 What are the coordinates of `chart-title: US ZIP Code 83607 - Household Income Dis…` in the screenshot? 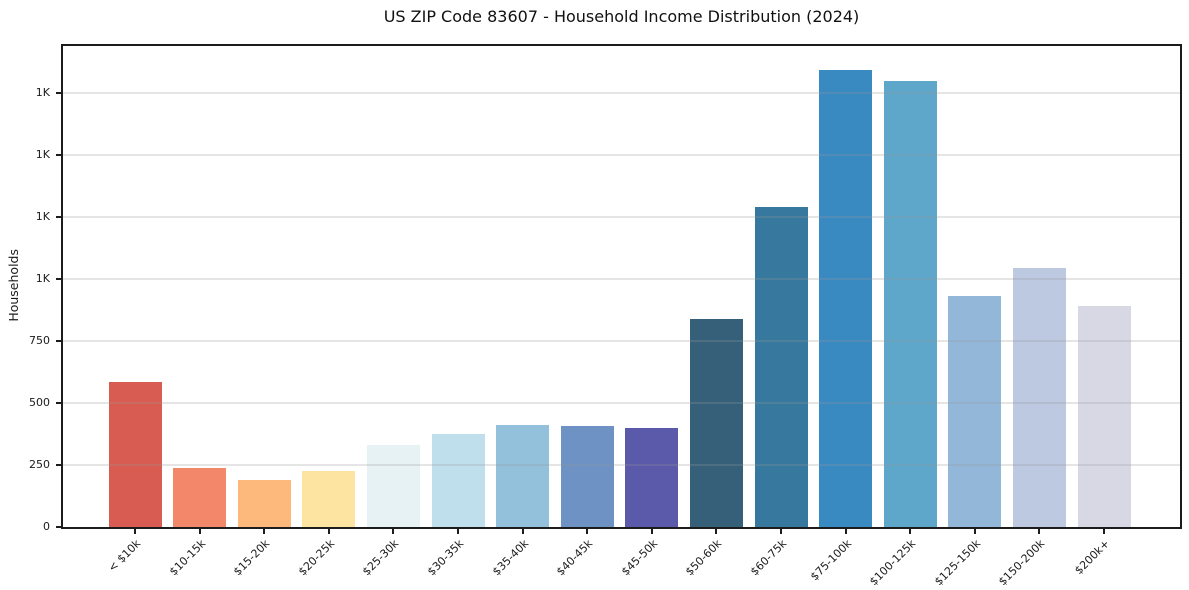 It's located at (621, 16).